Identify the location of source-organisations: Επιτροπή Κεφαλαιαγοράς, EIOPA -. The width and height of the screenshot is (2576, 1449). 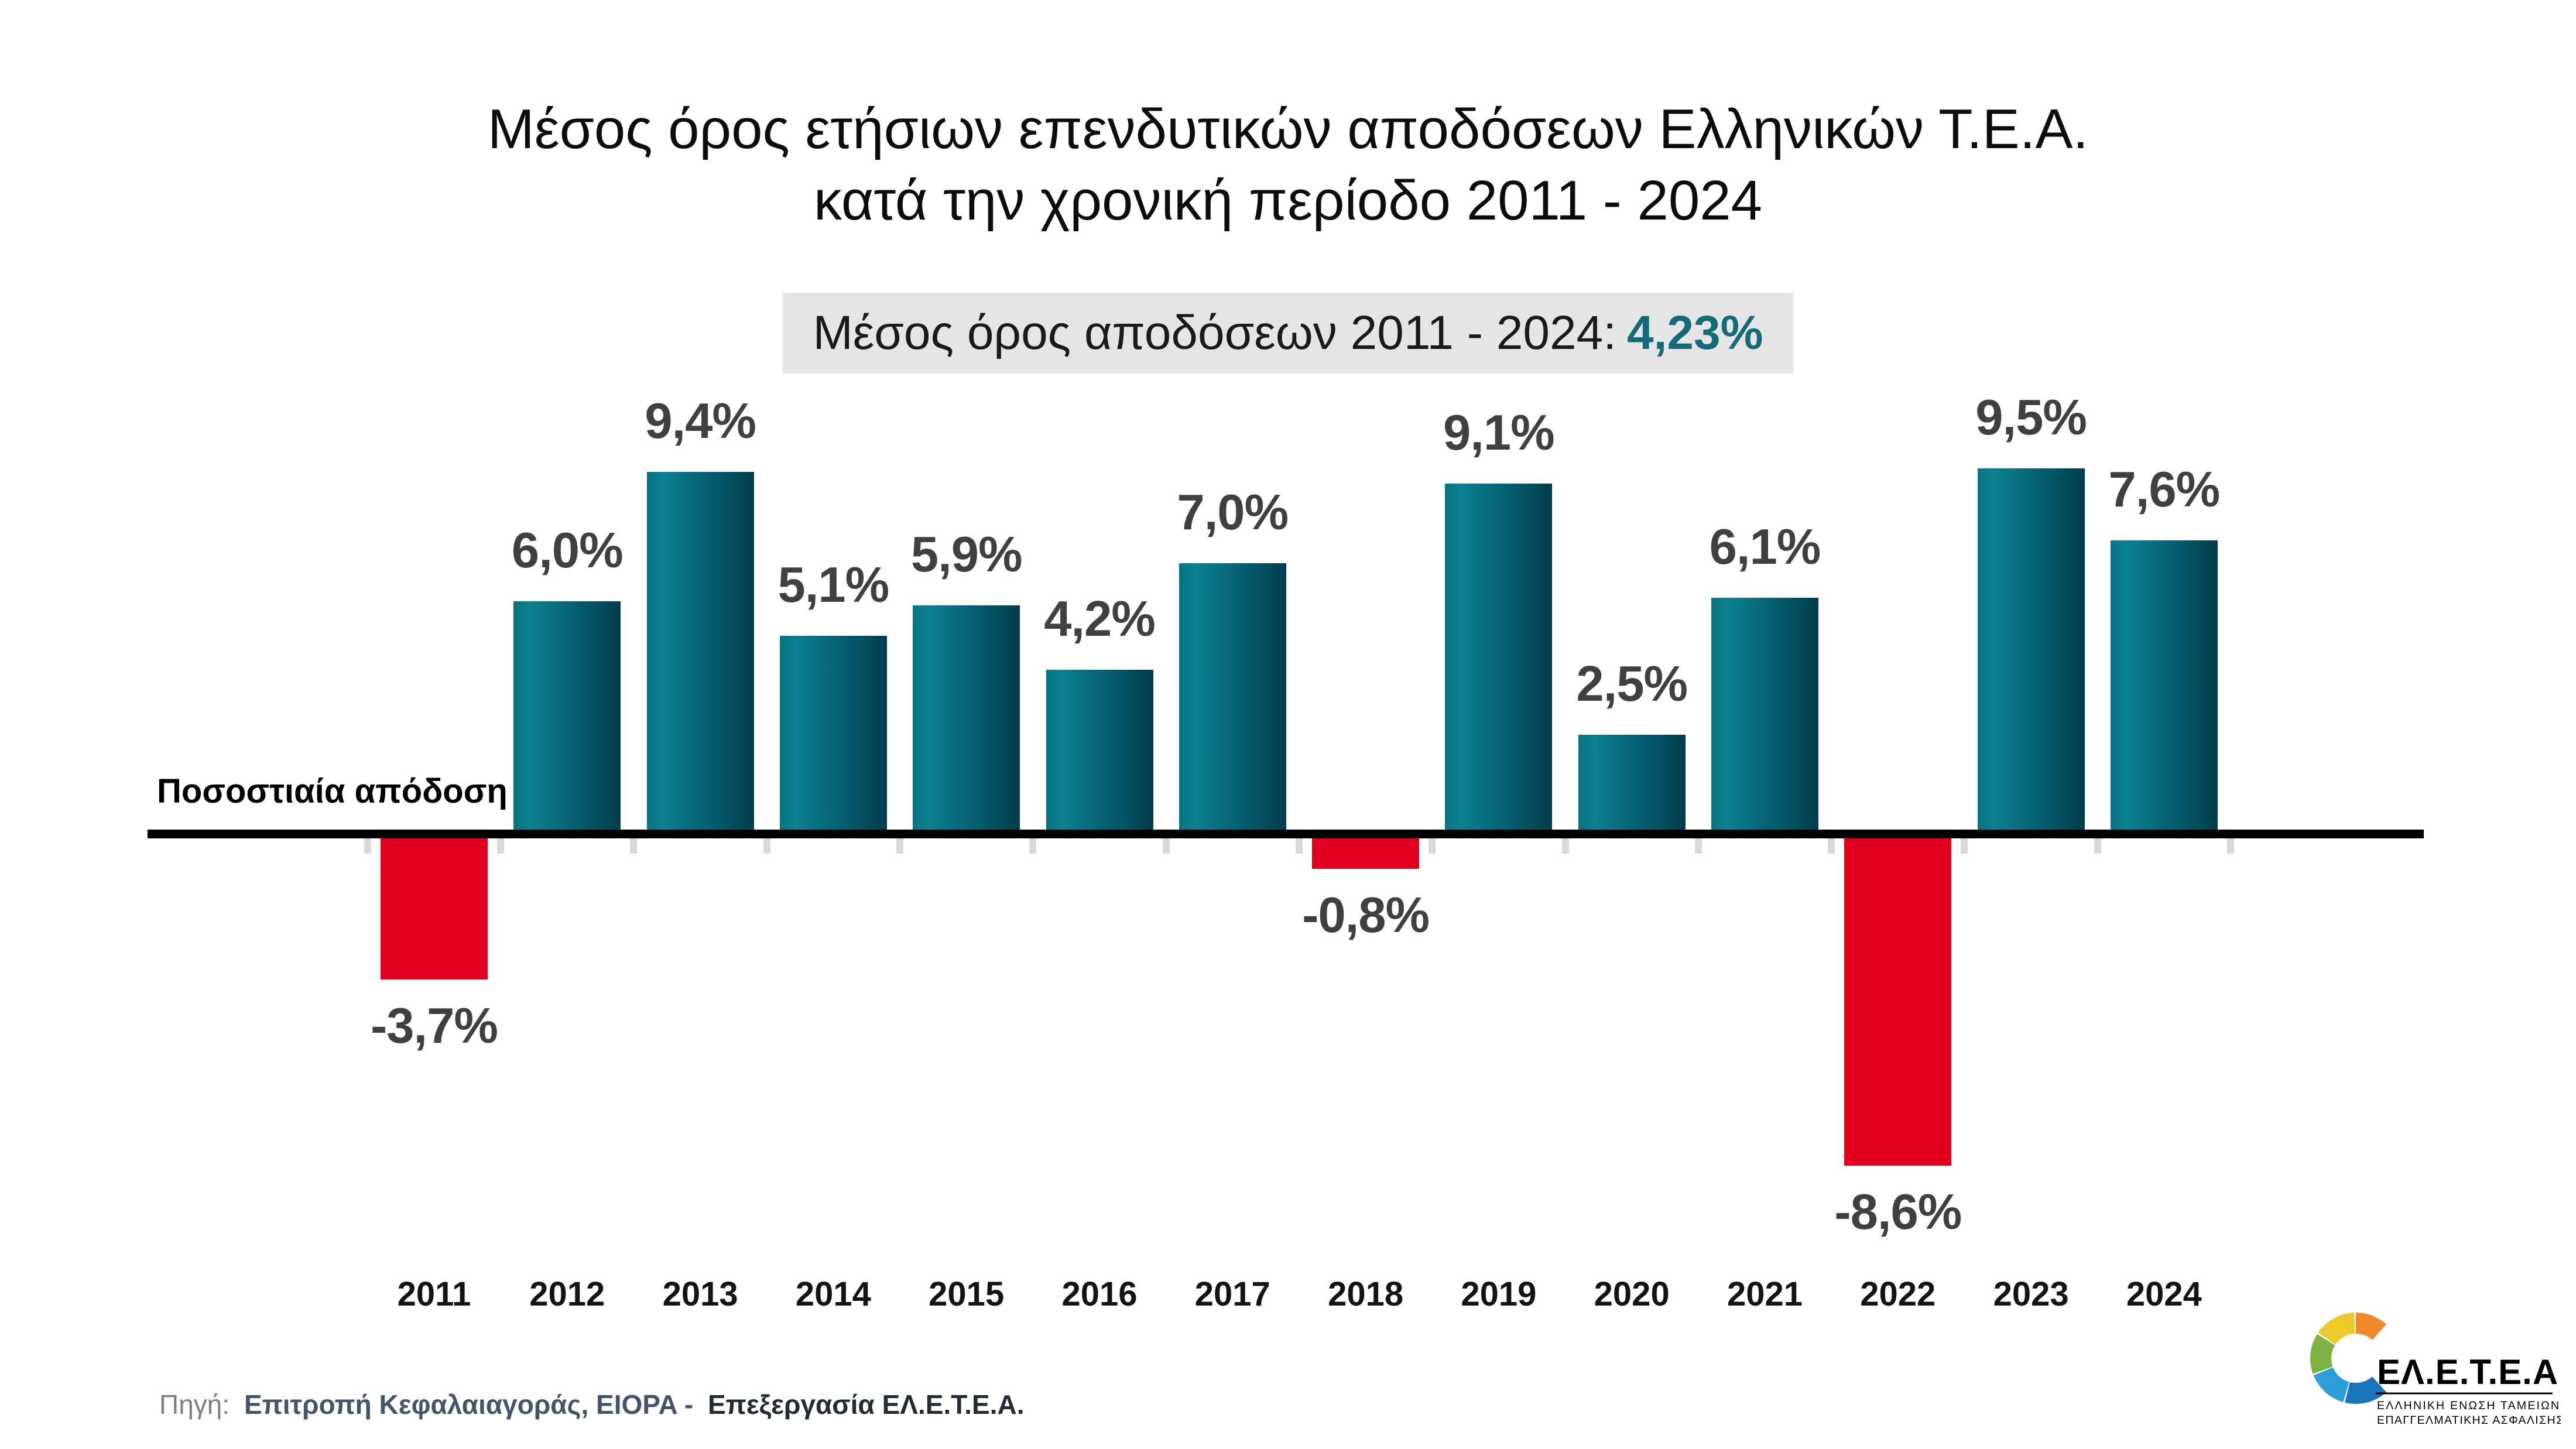
(469, 1404).